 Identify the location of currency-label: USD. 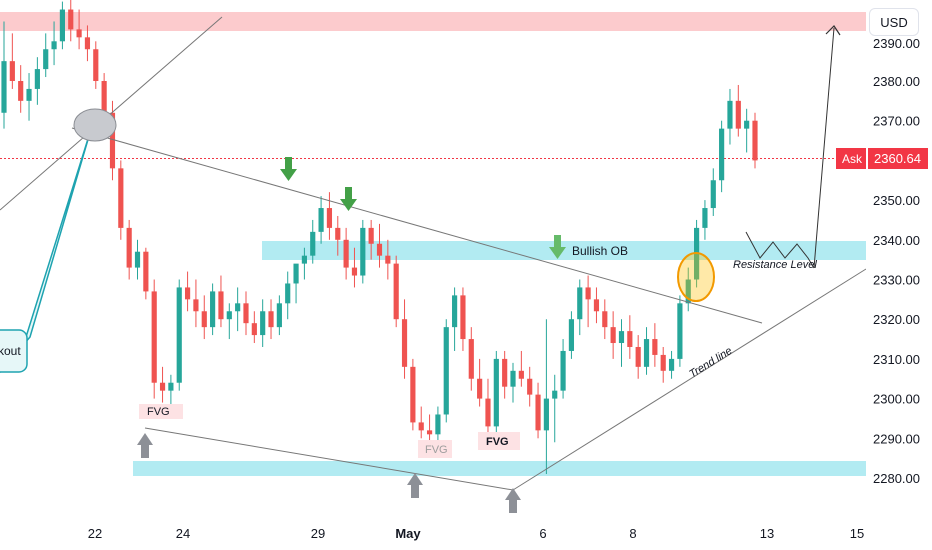
(894, 22).